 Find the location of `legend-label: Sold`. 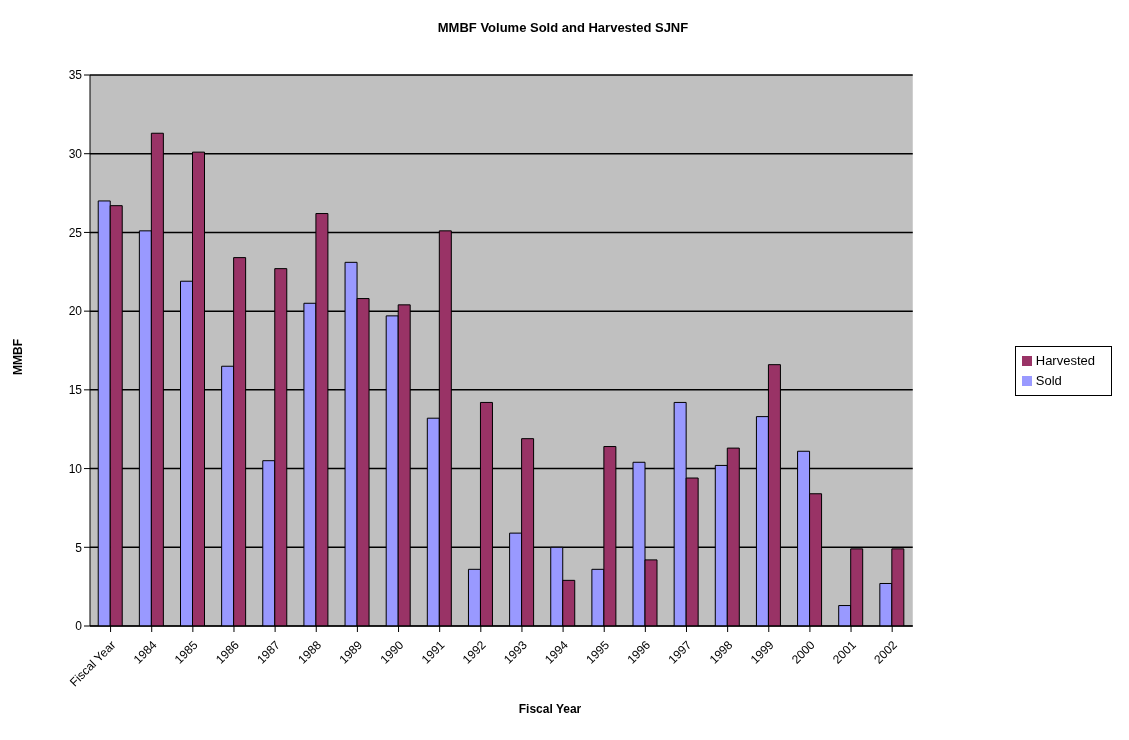

legend-label: Sold is located at coordinates (1048, 380).